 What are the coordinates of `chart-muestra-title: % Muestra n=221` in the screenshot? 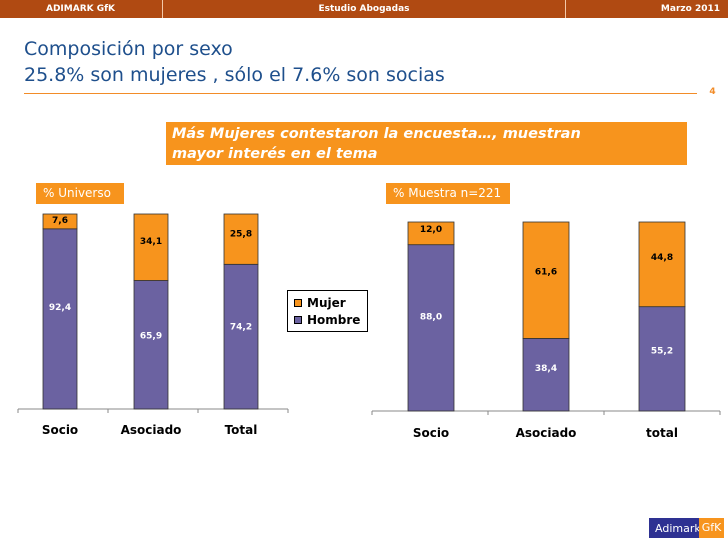 It's located at (448, 193).